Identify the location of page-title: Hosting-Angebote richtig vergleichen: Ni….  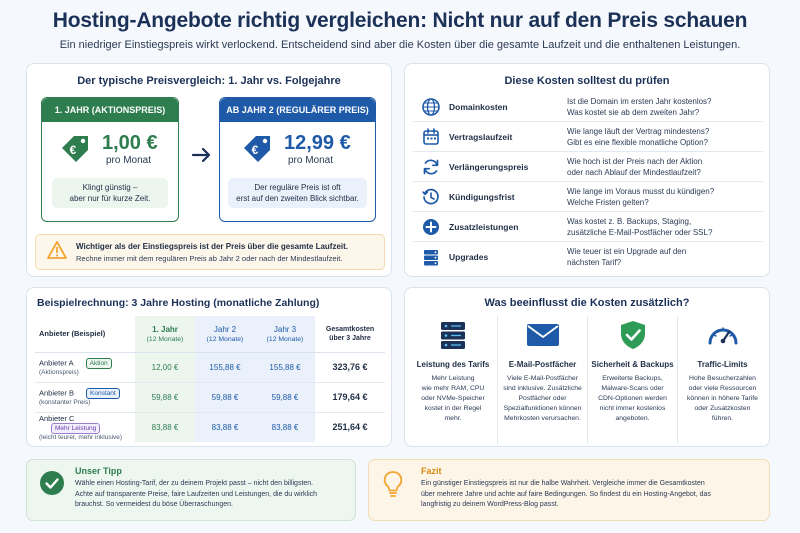
(400, 20).